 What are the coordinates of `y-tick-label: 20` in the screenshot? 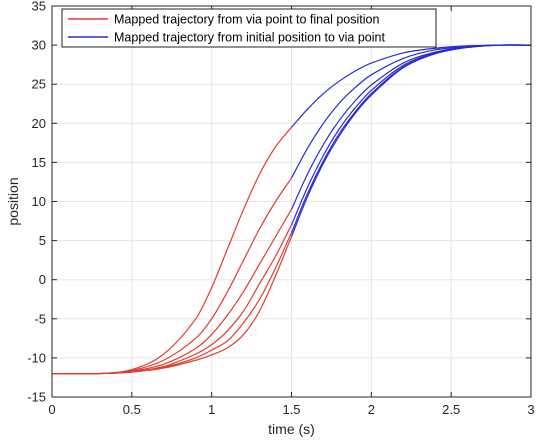 It's located at (39, 123).